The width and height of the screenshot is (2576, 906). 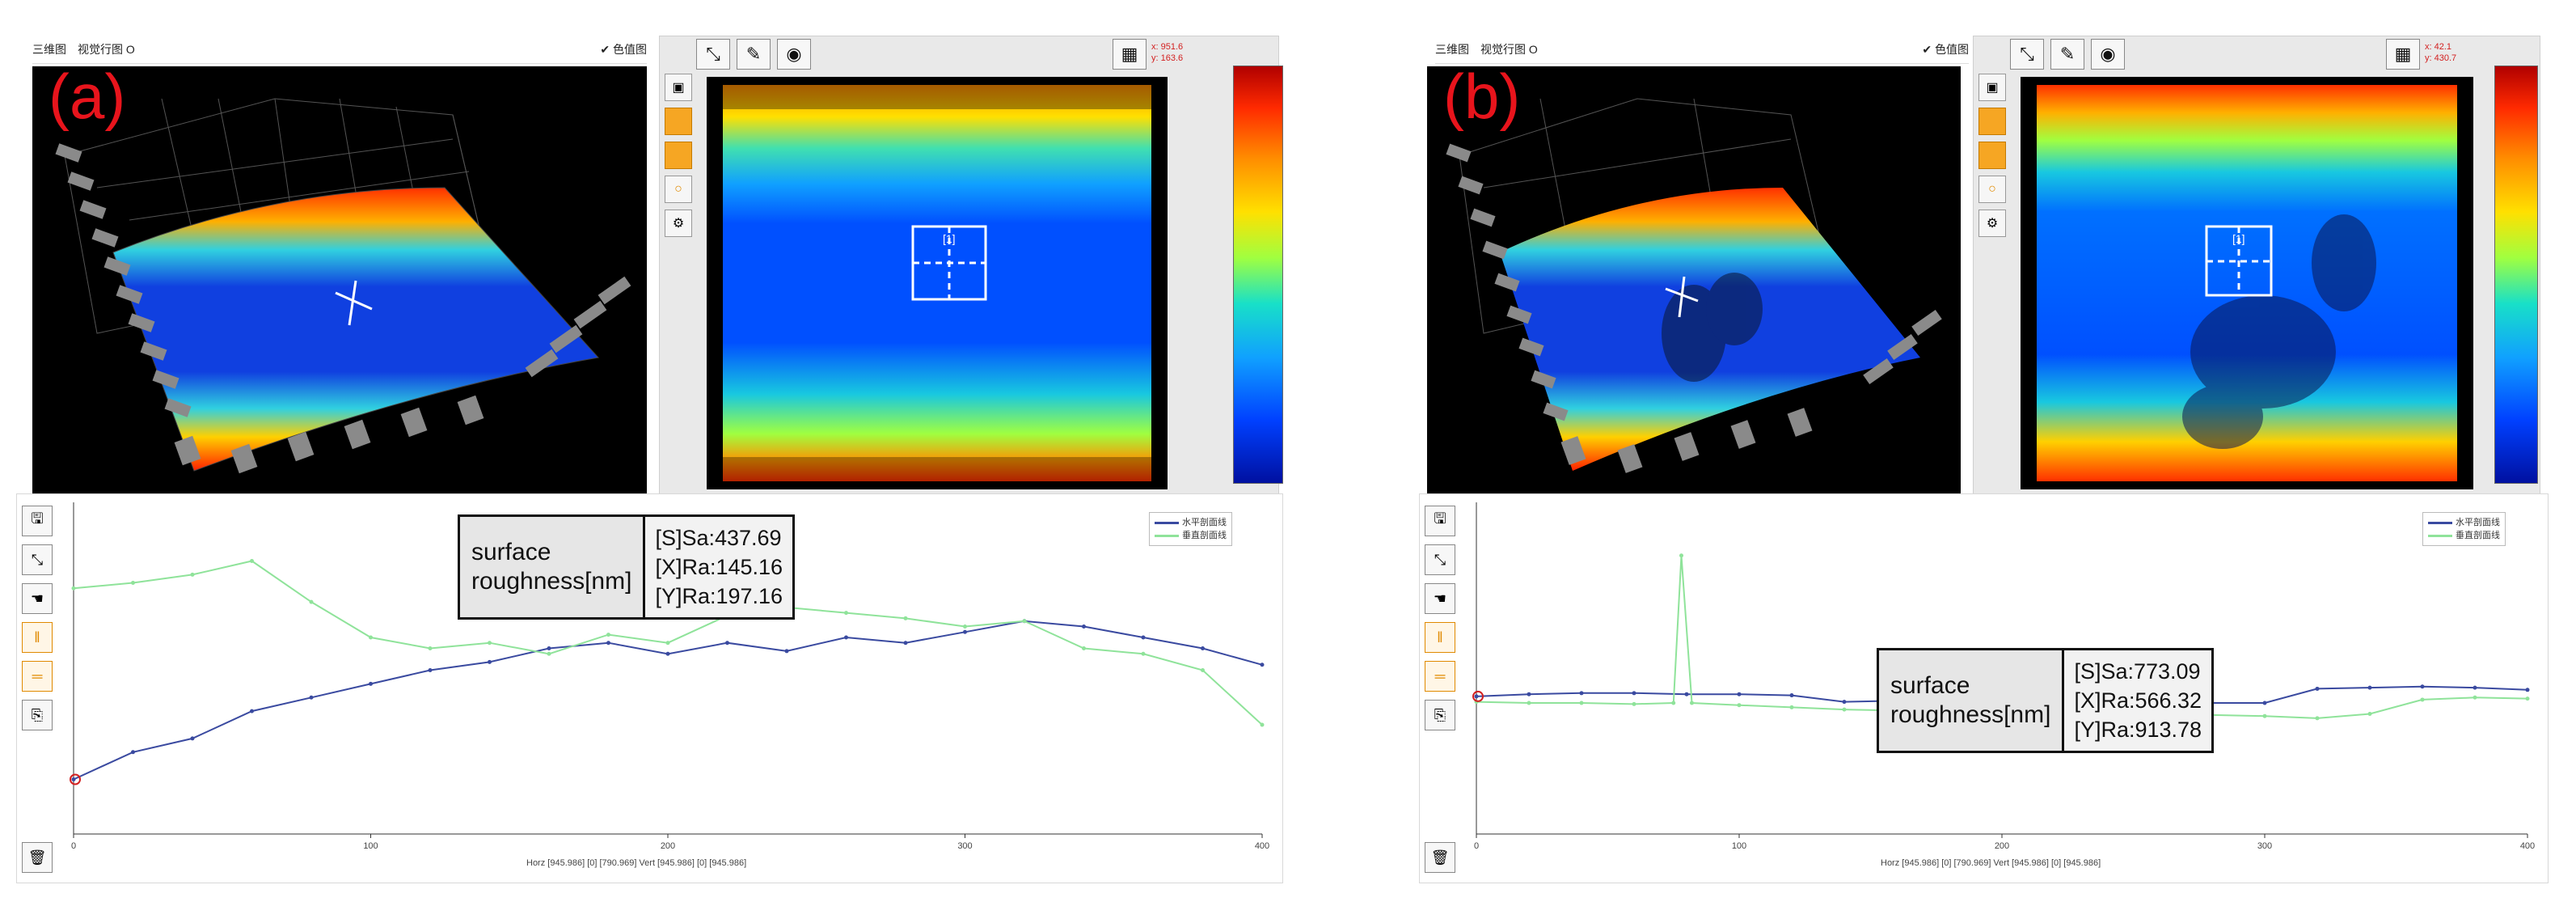 I want to click on panel-letter: (a), so click(x=87, y=97).